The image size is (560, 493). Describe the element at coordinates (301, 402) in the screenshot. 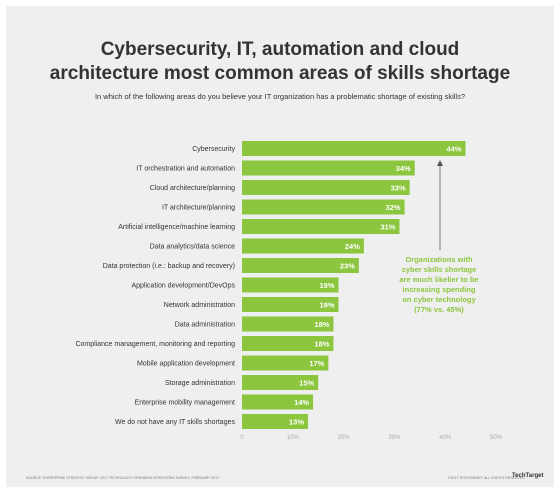

I see `bar-value-label: 14%` at that location.